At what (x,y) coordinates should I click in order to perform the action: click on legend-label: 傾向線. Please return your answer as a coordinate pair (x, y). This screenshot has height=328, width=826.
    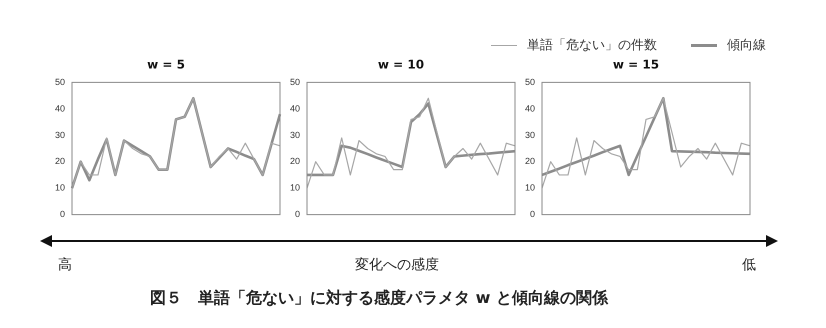
    Looking at the image, I should click on (746, 45).